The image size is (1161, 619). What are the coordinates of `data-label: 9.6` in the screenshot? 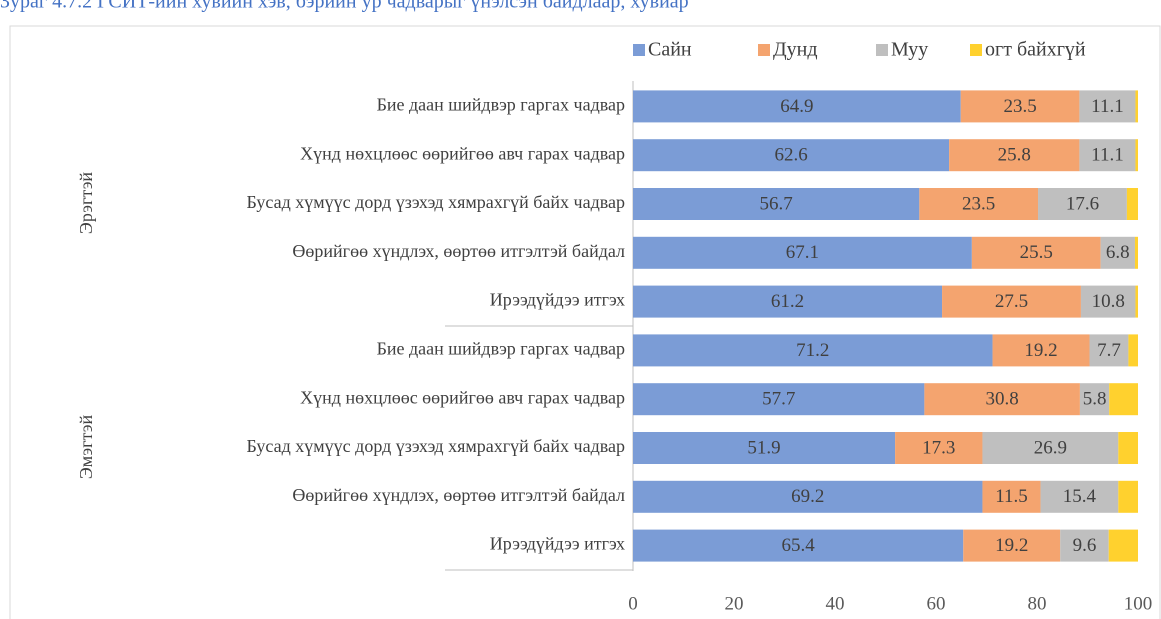 It's located at (1085, 545).